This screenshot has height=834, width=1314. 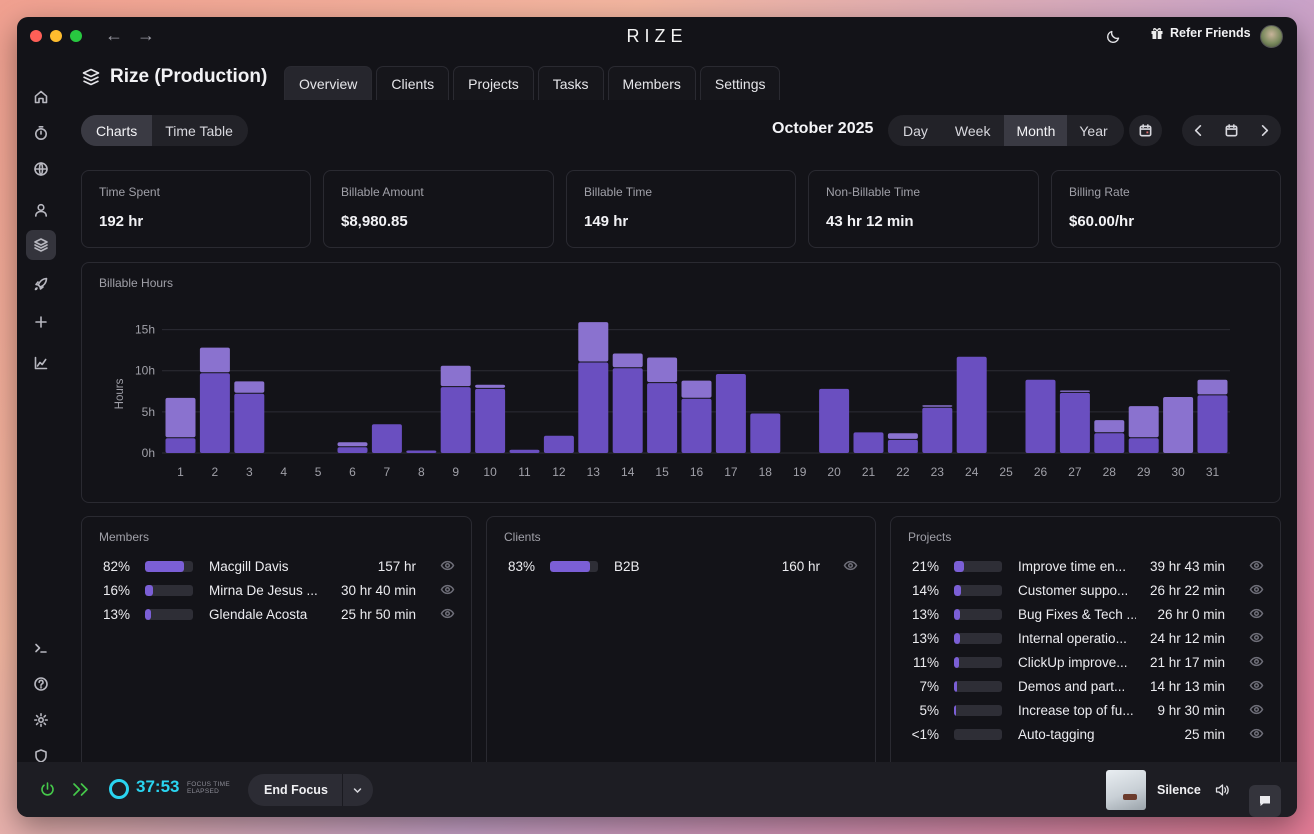 What do you see at coordinates (328, 83) in the screenshot?
I see `tab-overview: Overview` at bounding box center [328, 83].